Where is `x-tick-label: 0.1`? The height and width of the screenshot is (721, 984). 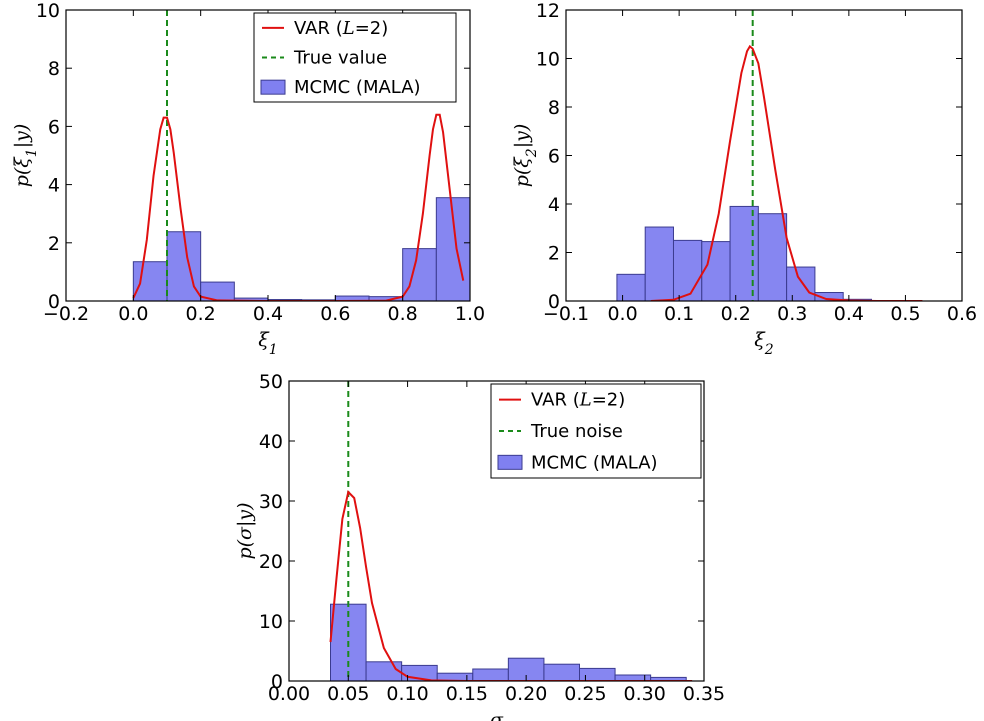
x-tick-label: 0.1 is located at coordinates (679, 314).